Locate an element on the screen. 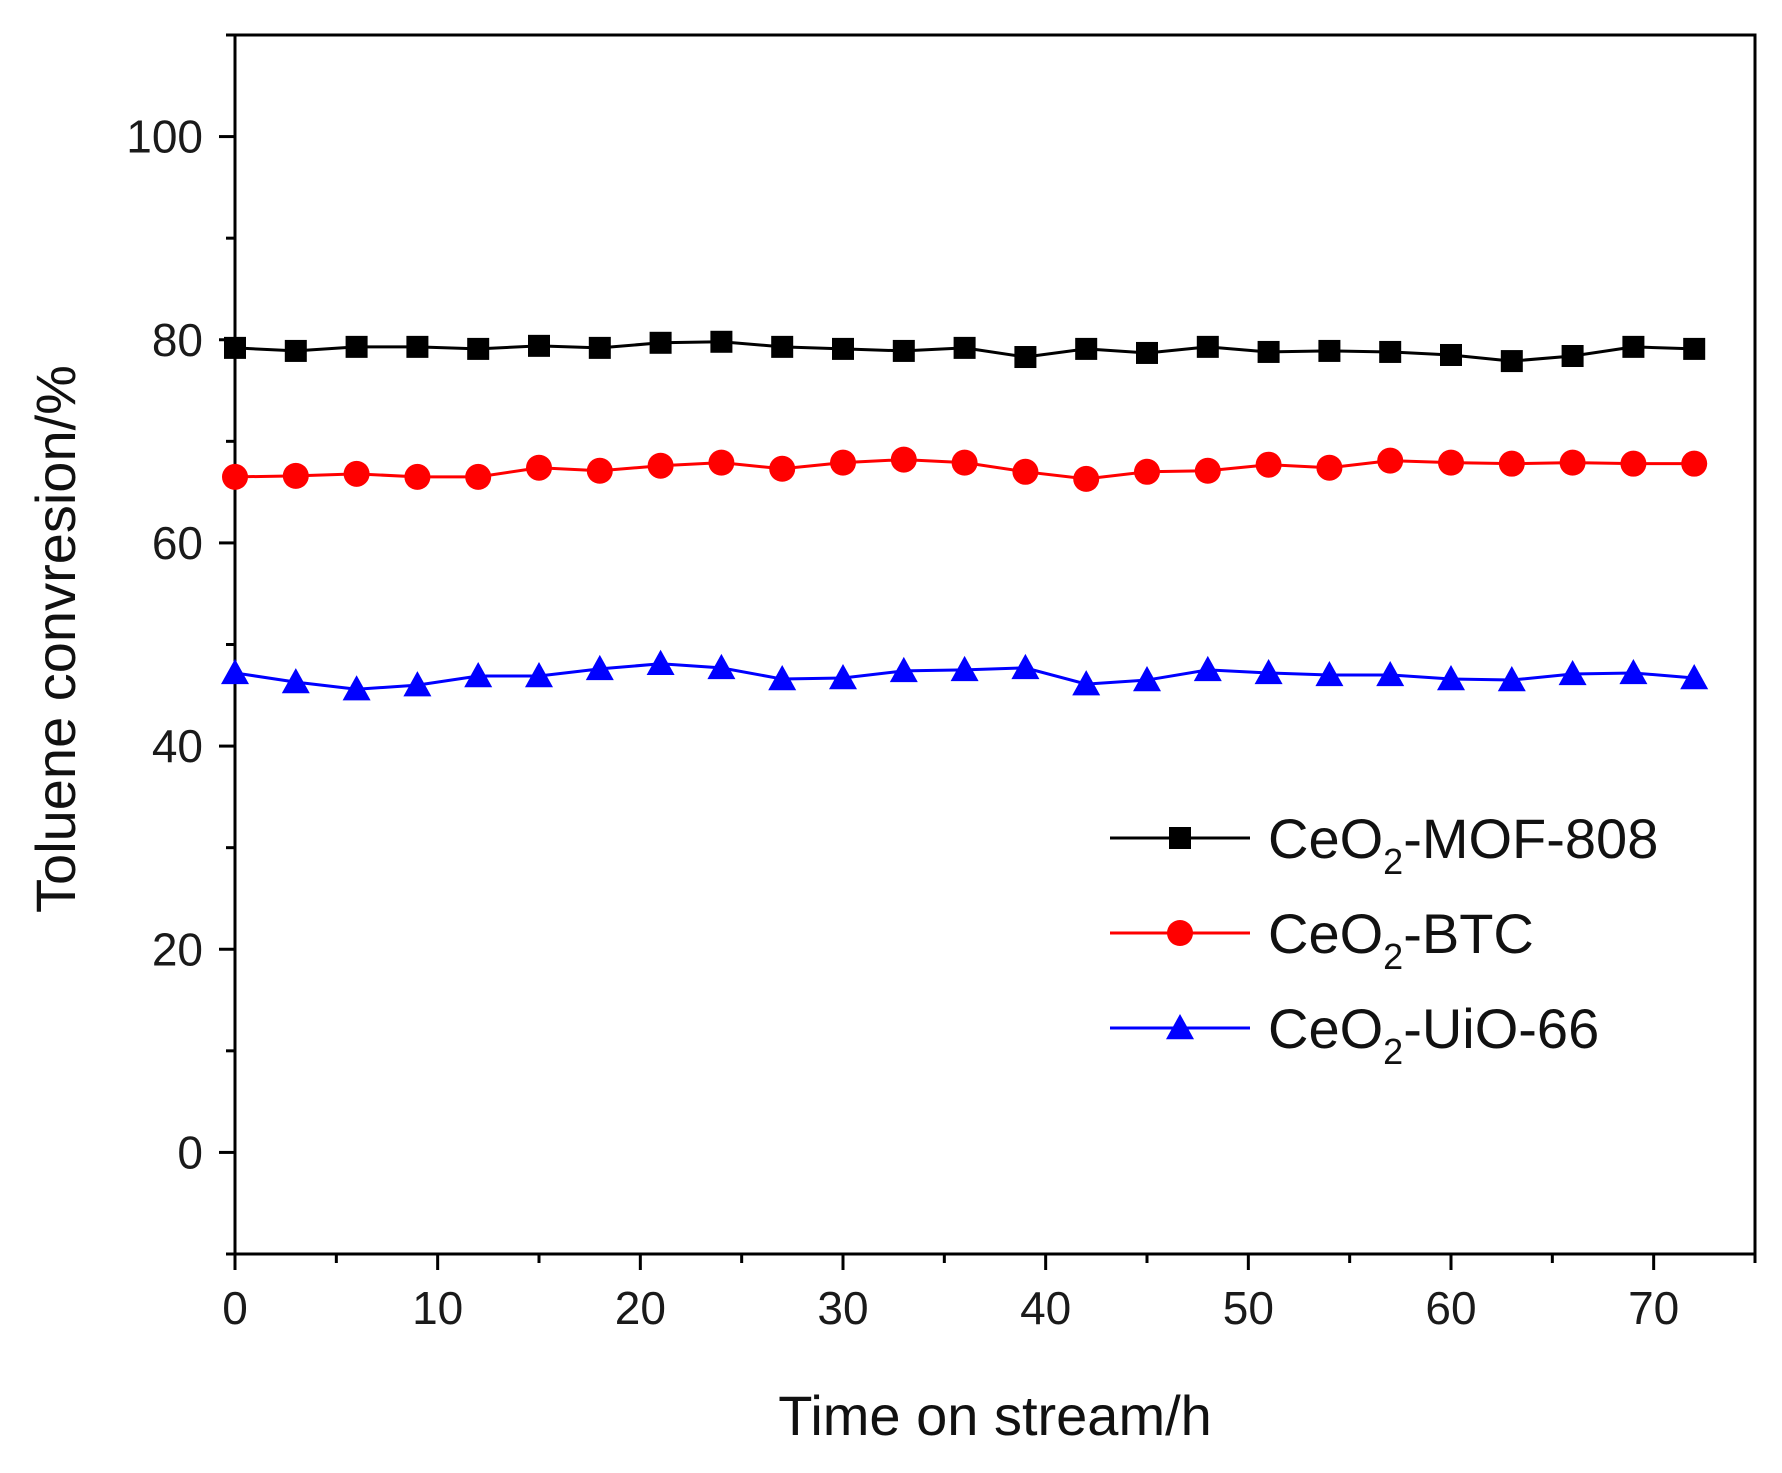  x-tick-label: 20 is located at coordinates (640, 1308).